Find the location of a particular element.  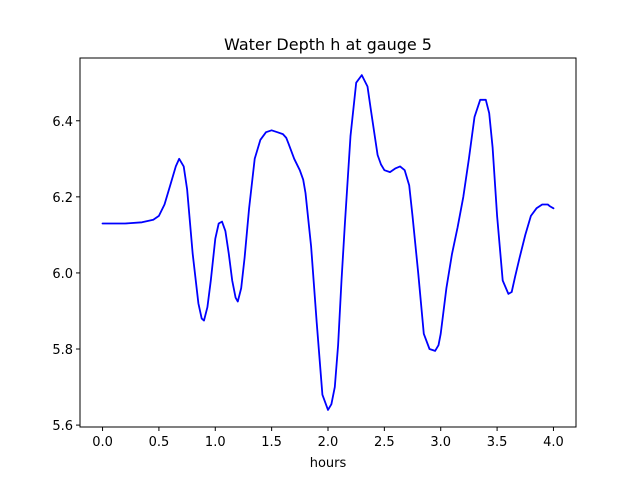

x-tick-label: 2.0 is located at coordinates (328, 442).